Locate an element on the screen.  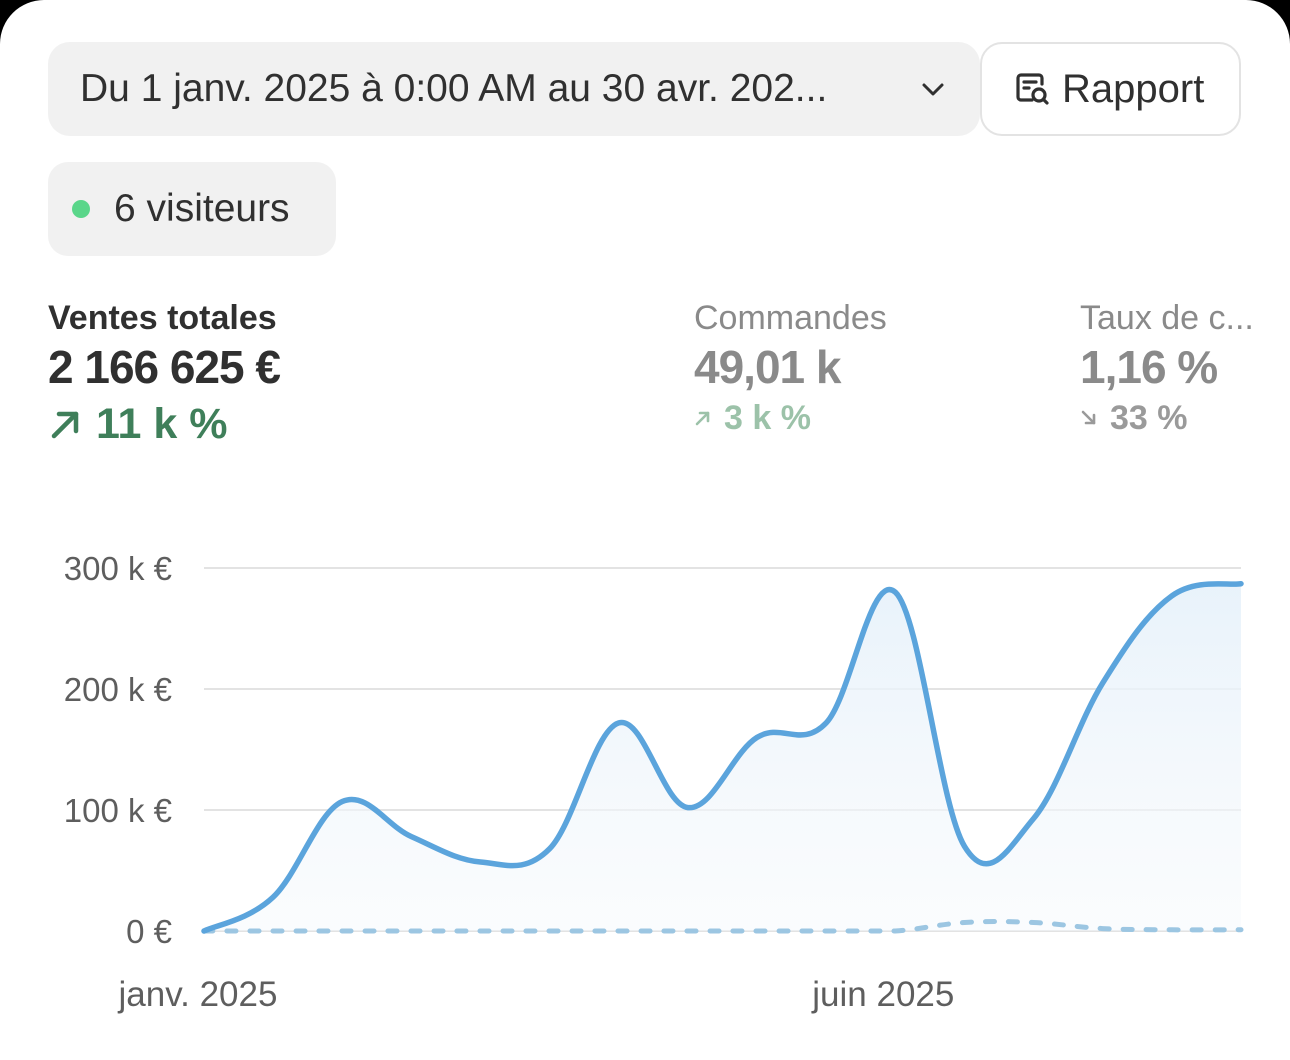
metric-label: Ventes totales is located at coordinates (162, 318).